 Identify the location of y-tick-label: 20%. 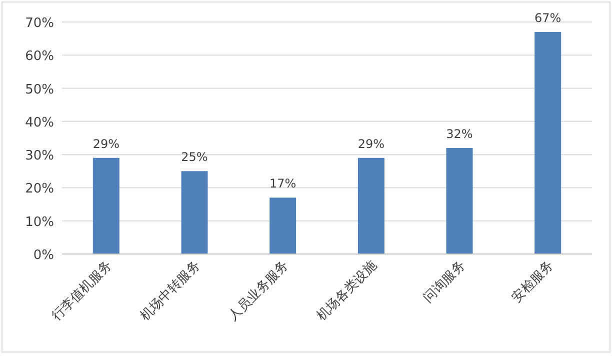
(39, 189).